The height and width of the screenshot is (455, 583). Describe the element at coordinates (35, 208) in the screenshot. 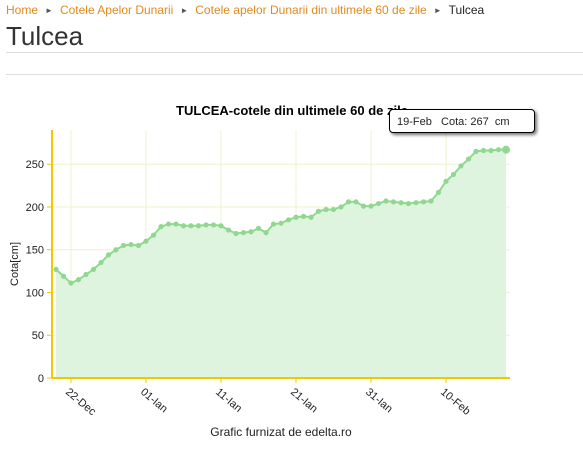

I see `y-tick-label: 200` at that location.